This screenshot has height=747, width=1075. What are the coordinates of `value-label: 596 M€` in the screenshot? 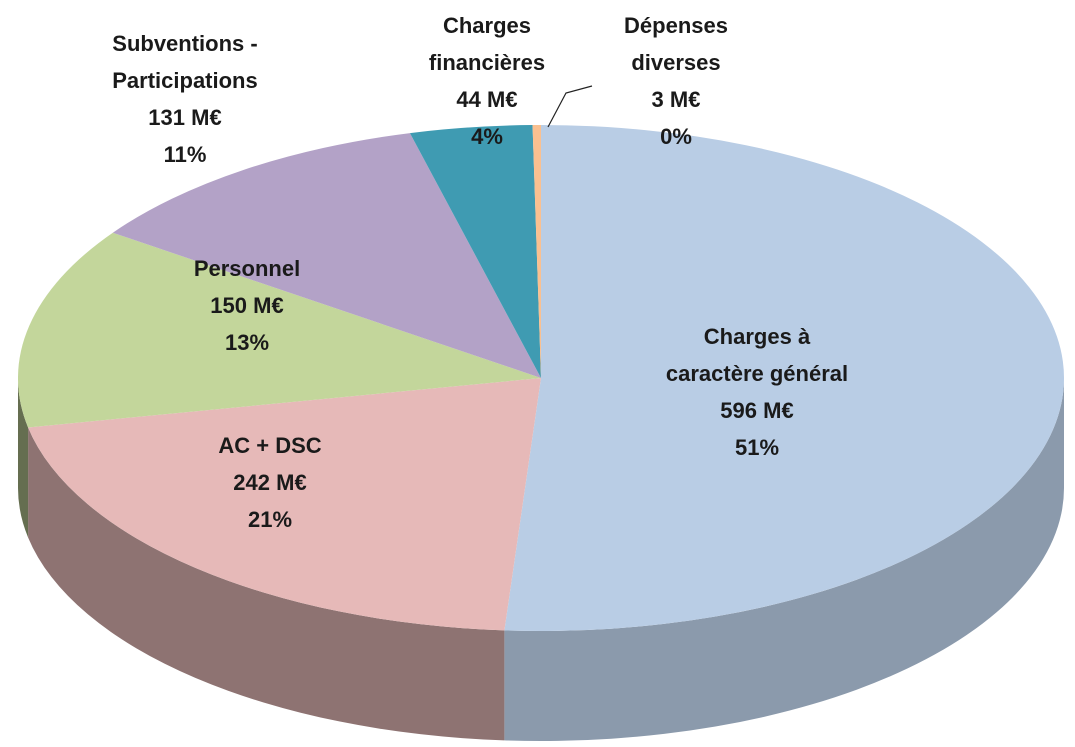 It's located at (756, 410).